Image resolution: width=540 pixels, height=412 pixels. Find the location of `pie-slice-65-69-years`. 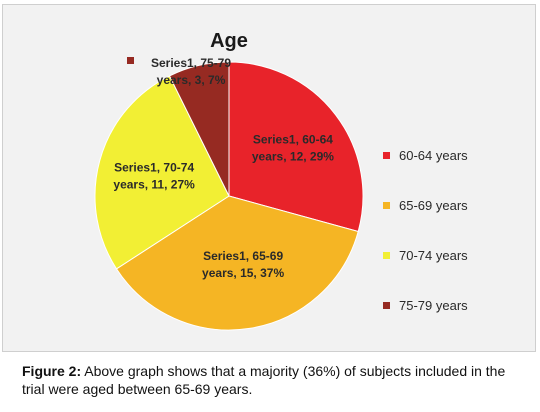

pie-slice-65-69-years is located at coordinates (237, 263).